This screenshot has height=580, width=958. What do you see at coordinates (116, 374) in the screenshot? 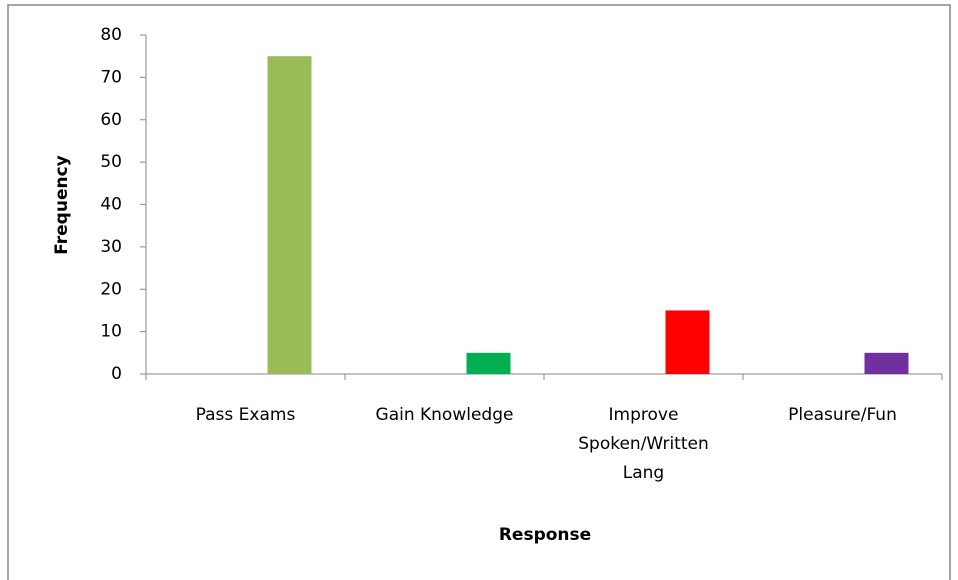
I see `y-tick-label: 0` at bounding box center [116, 374].